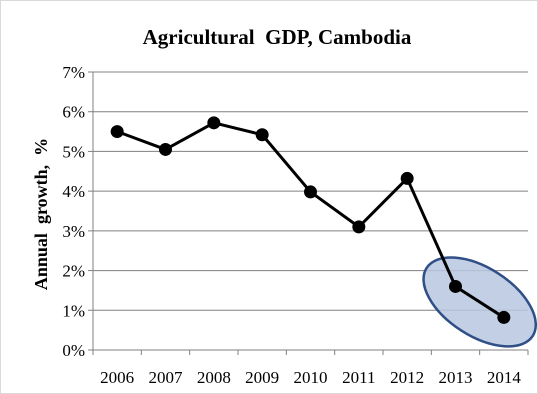 The image size is (538, 394). I want to click on x-tick-label: 2010, so click(311, 377).